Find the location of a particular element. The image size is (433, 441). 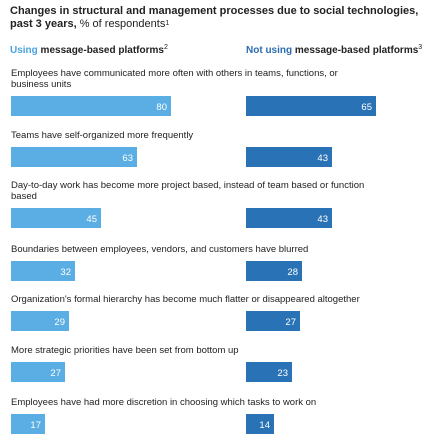

data-label: 17 is located at coordinates (35, 425).